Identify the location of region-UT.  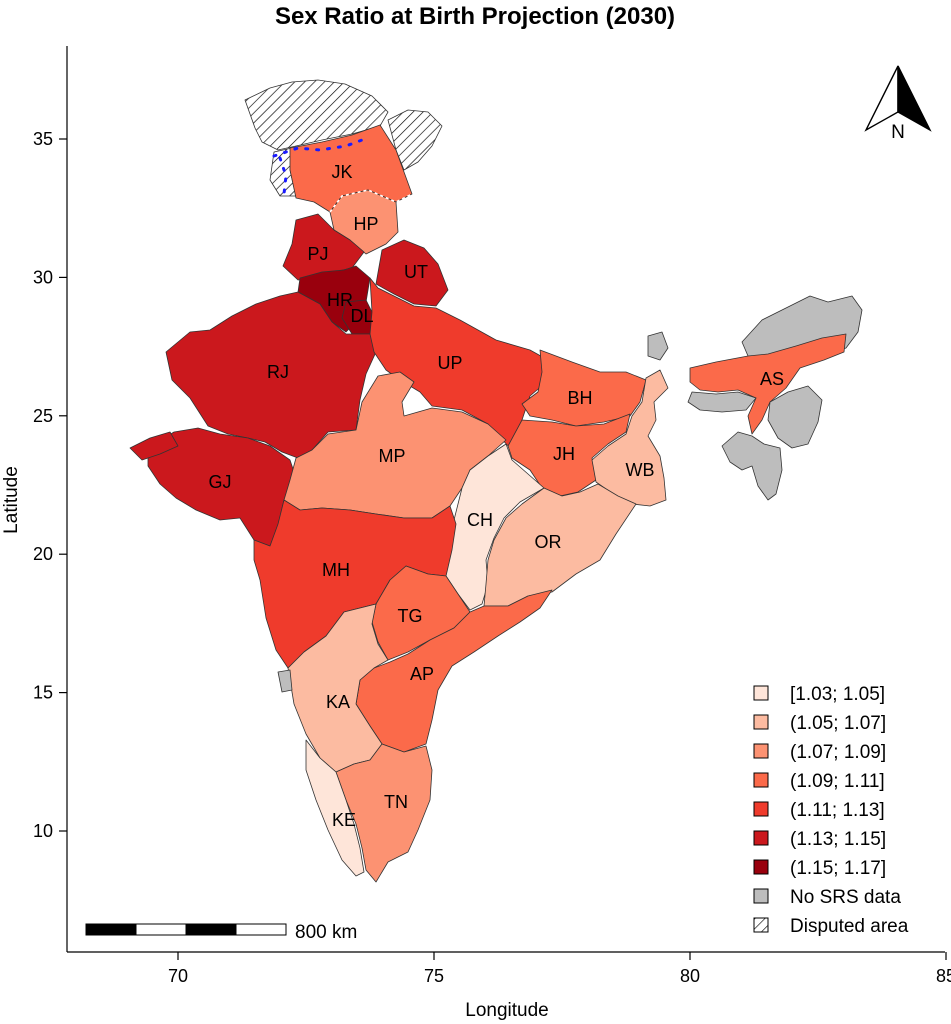
(412, 273).